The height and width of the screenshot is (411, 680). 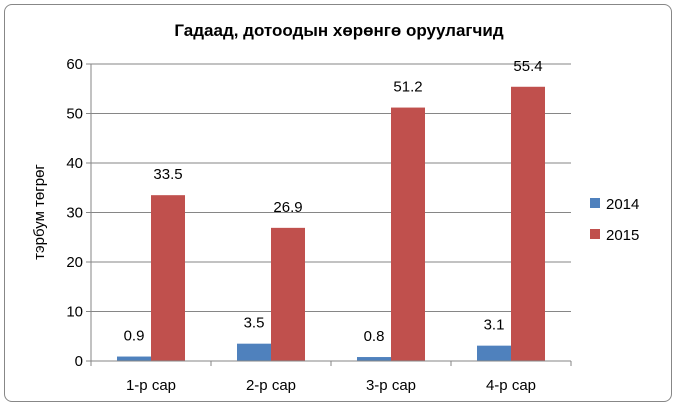 What do you see at coordinates (74, 163) in the screenshot?
I see `y-tick-label: 40` at bounding box center [74, 163].